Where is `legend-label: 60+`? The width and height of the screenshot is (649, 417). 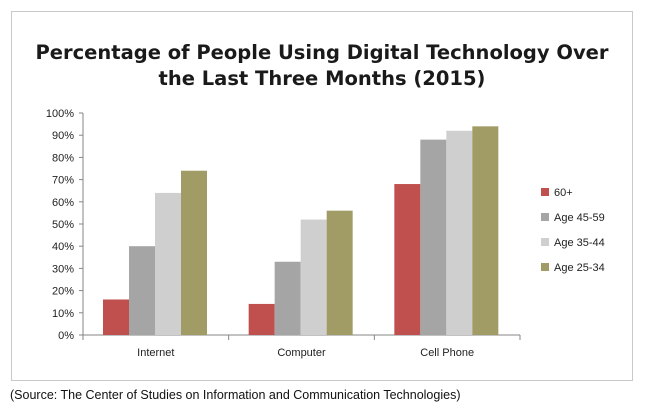 legend-label: 60+ is located at coordinates (563, 193).